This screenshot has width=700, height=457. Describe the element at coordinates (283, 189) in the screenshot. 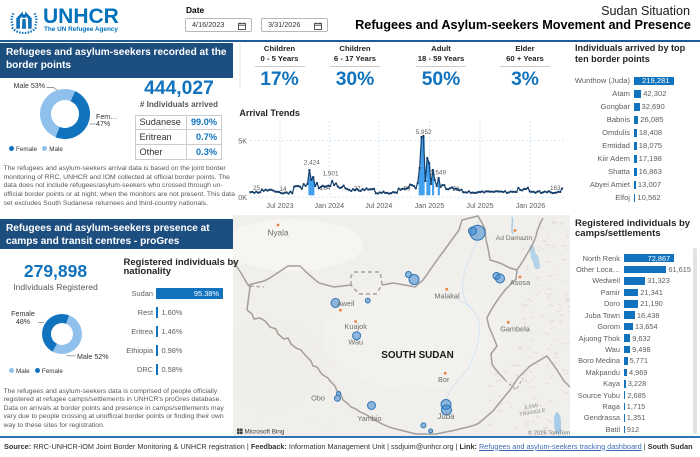

I see `svg-text: 14` at that location.